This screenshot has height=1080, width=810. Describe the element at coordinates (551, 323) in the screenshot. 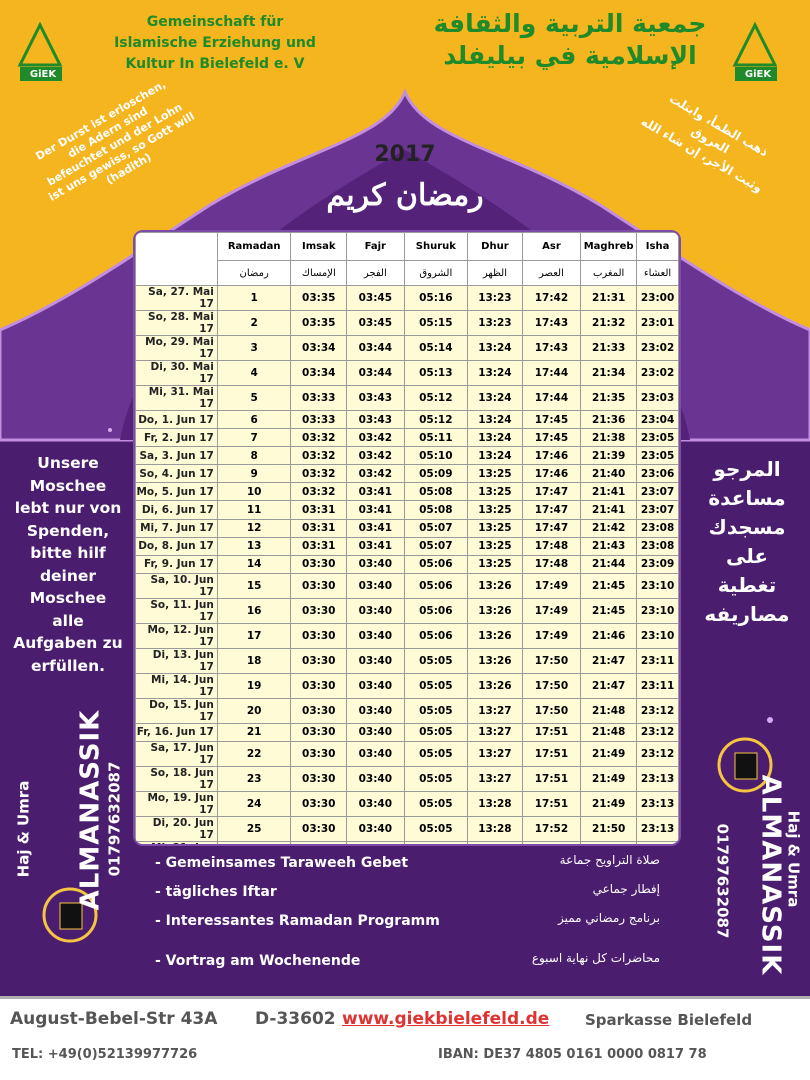

I see `time-cell: 17:43` at that location.